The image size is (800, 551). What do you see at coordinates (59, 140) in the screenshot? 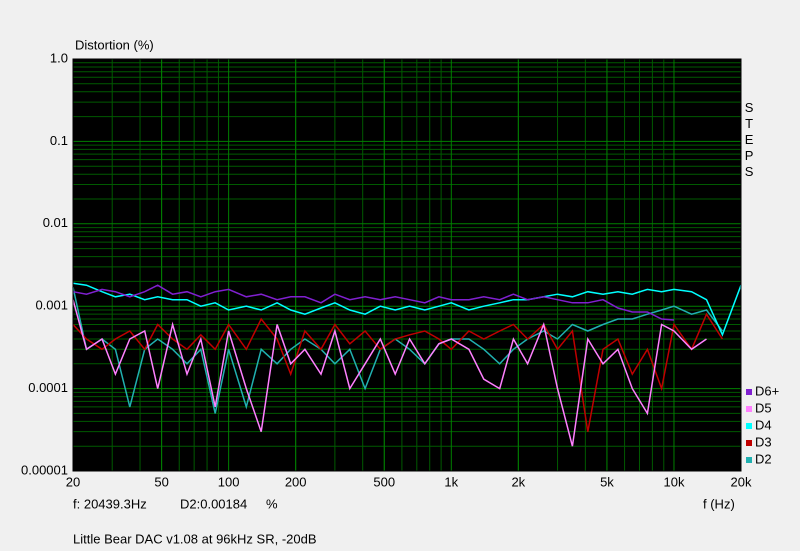
I see `y-tick-label: 0.1` at bounding box center [59, 140].